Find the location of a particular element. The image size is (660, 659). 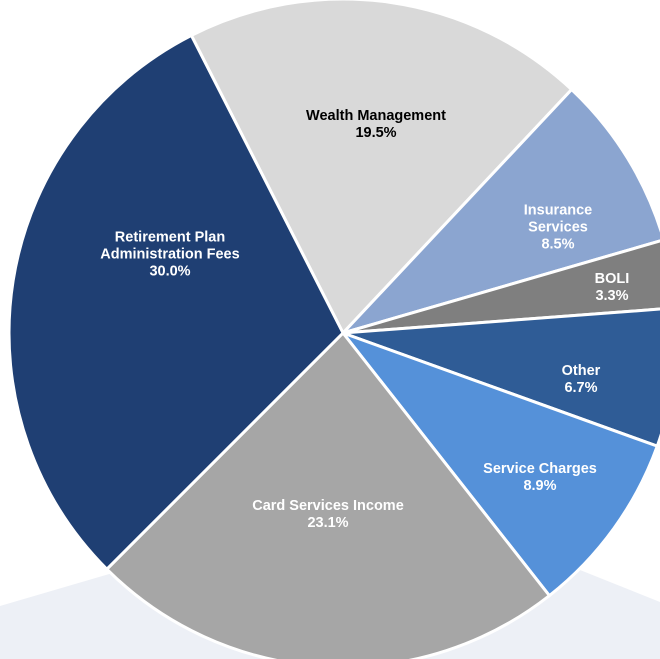

value-label: 8.9% is located at coordinates (540, 486).